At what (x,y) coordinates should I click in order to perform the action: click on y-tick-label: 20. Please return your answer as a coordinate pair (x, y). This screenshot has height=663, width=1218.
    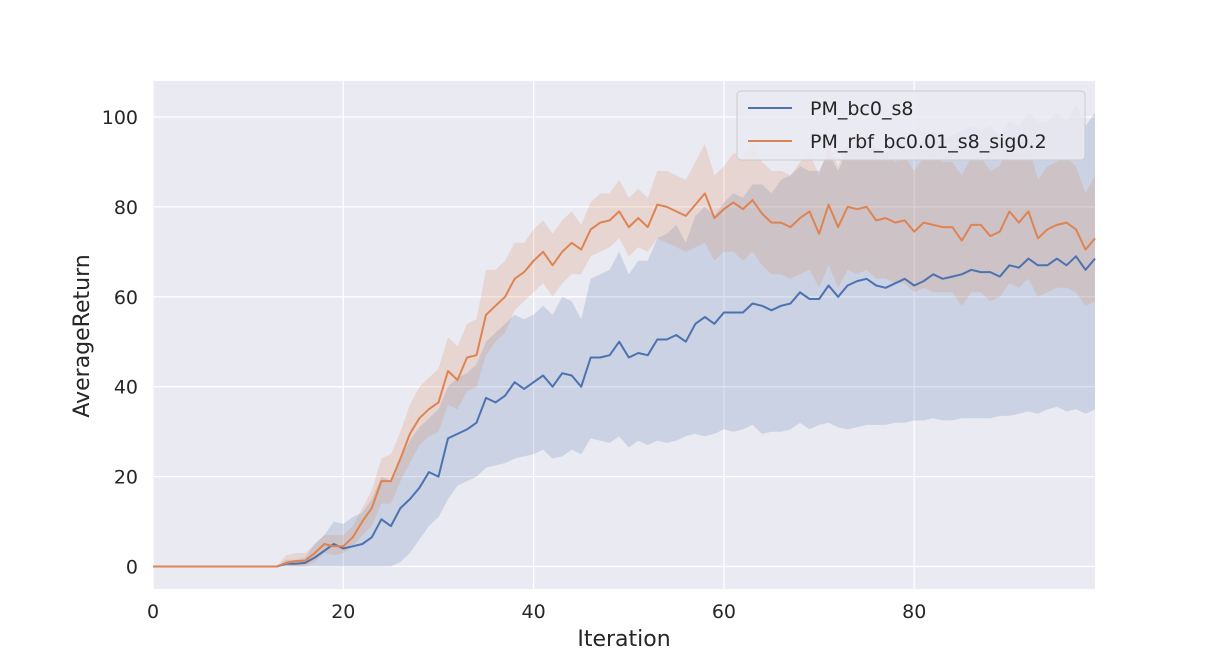
    Looking at the image, I should click on (126, 478).